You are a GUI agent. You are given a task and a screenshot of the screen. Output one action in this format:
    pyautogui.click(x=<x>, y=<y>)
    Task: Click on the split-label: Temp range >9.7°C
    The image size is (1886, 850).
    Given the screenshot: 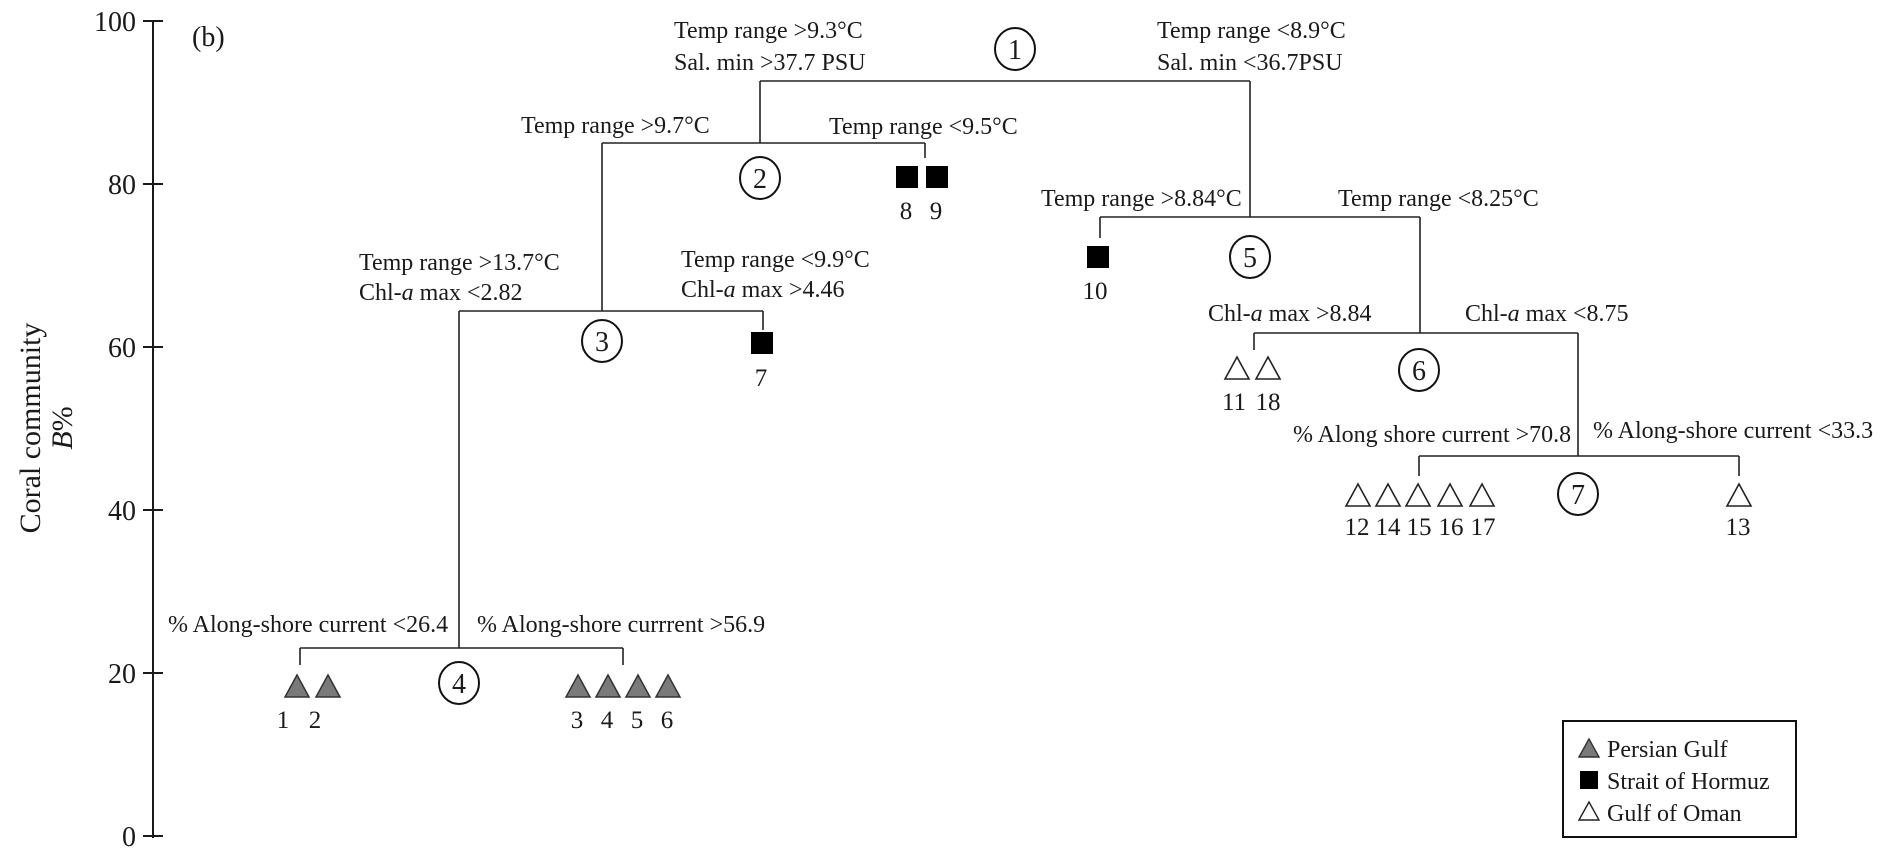 What is the action you would take?
    pyautogui.click(x=615, y=126)
    